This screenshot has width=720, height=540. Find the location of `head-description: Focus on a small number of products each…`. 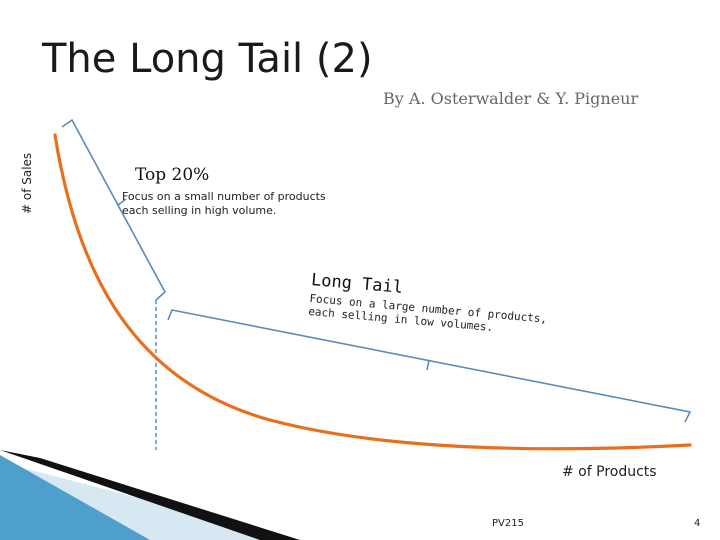

head-description: Focus on a small number of products each… is located at coordinates (224, 203).